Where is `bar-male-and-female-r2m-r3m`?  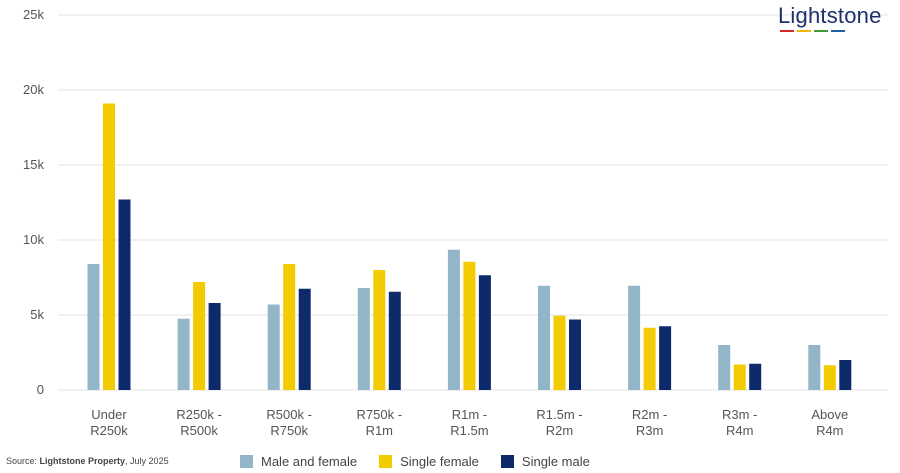 bar-male-and-female-r2m-r3m is located at coordinates (634, 337).